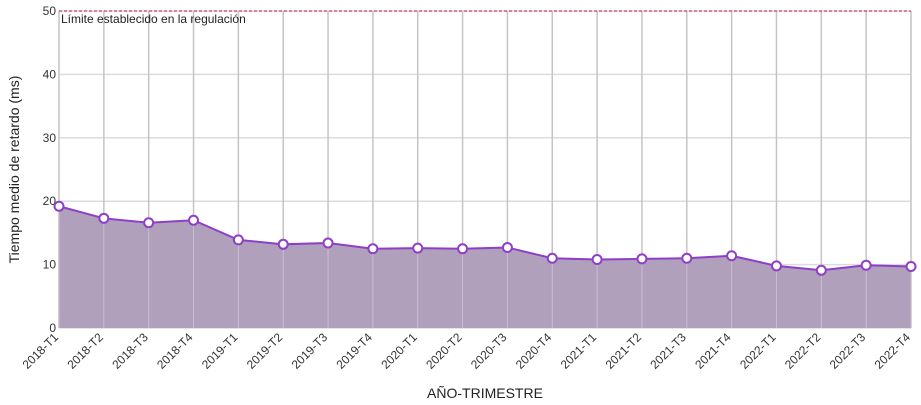 The width and height of the screenshot is (921, 405). What do you see at coordinates (153, 19) in the screenshot?
I see `reference-line-label: Límite establecido en la regulación` at bounding box center [153, 19].